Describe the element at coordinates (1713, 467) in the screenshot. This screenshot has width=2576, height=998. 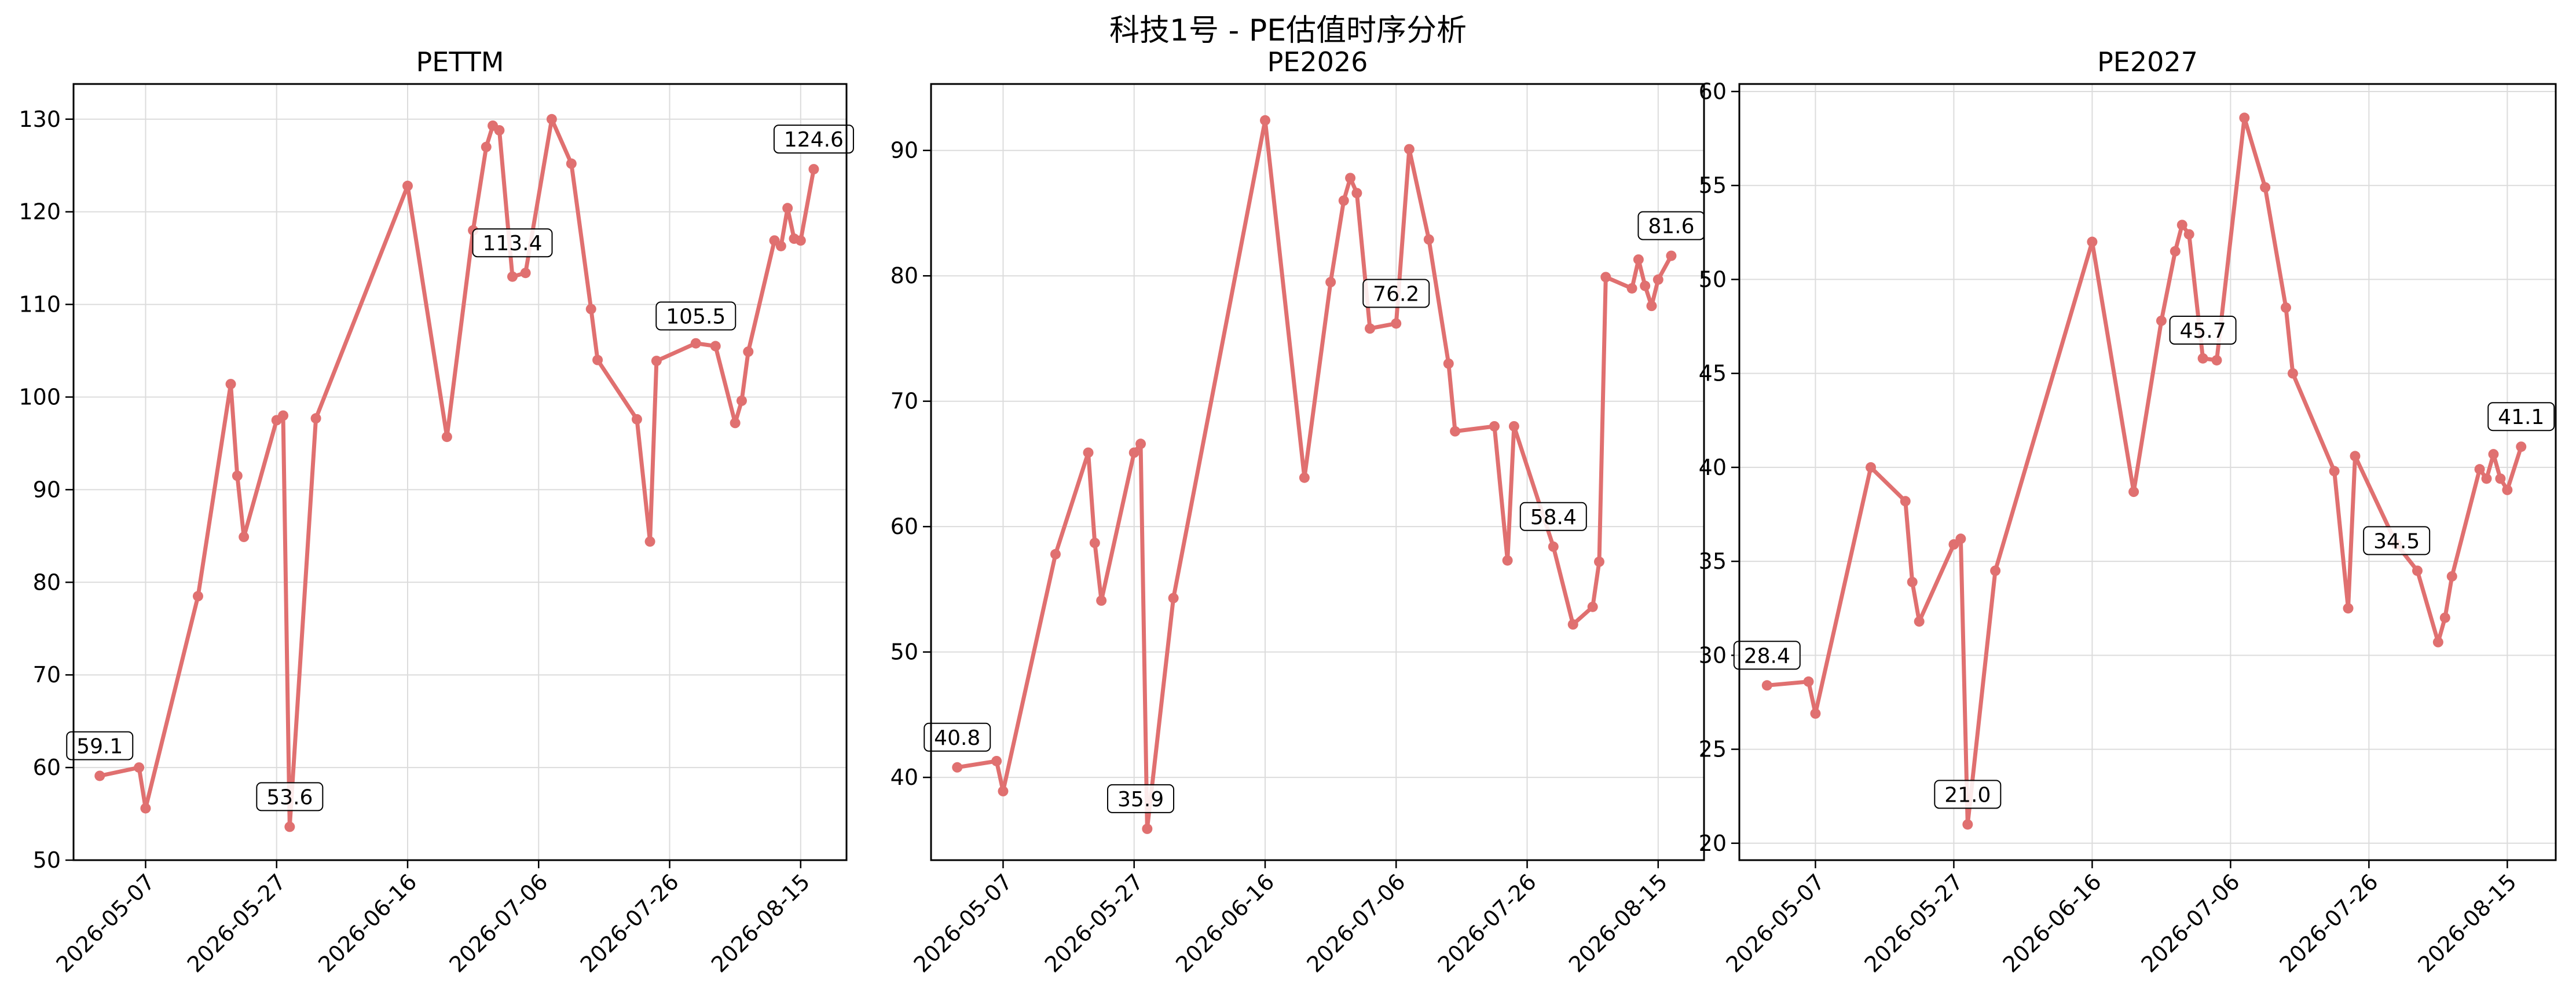
I see `y-tick-label: 40` at that location.